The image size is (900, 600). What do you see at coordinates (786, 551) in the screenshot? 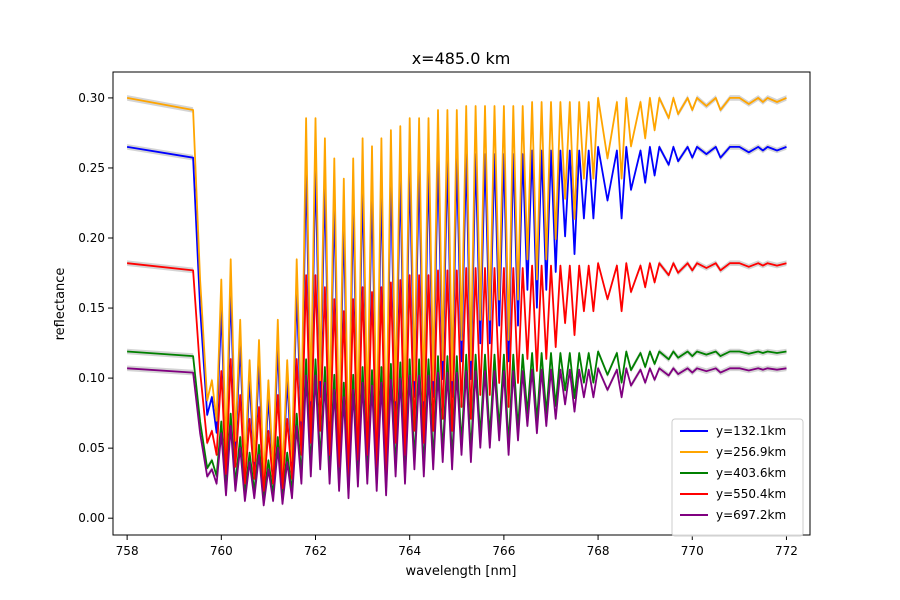
I see `x-tick-label: 772` at bounding box center [786, 551].